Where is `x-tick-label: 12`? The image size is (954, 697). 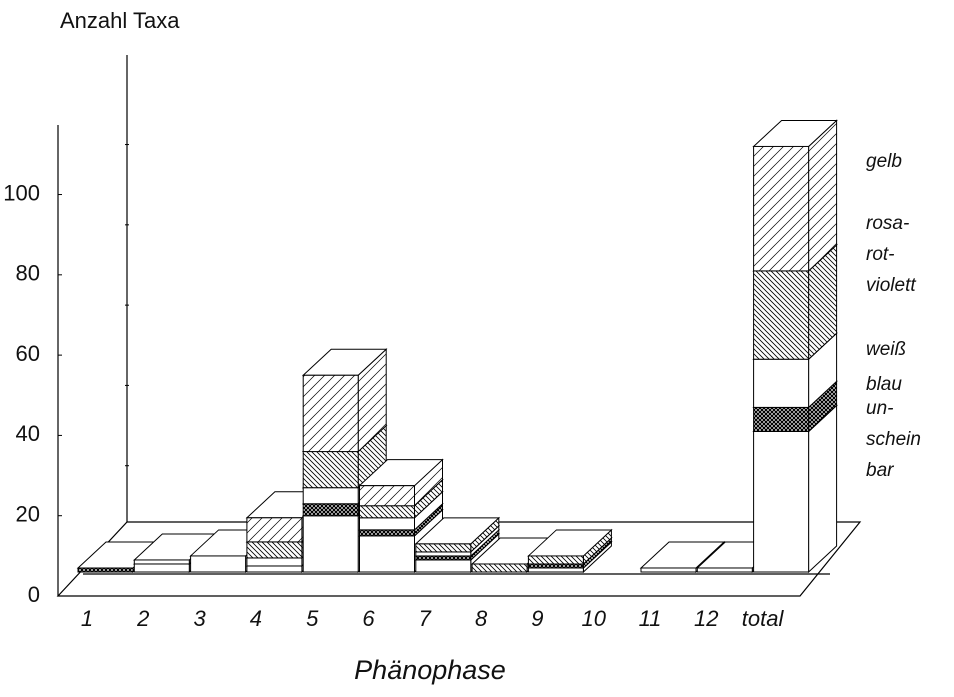 x-tick-label: 12 is located at coordinates (706, 618).